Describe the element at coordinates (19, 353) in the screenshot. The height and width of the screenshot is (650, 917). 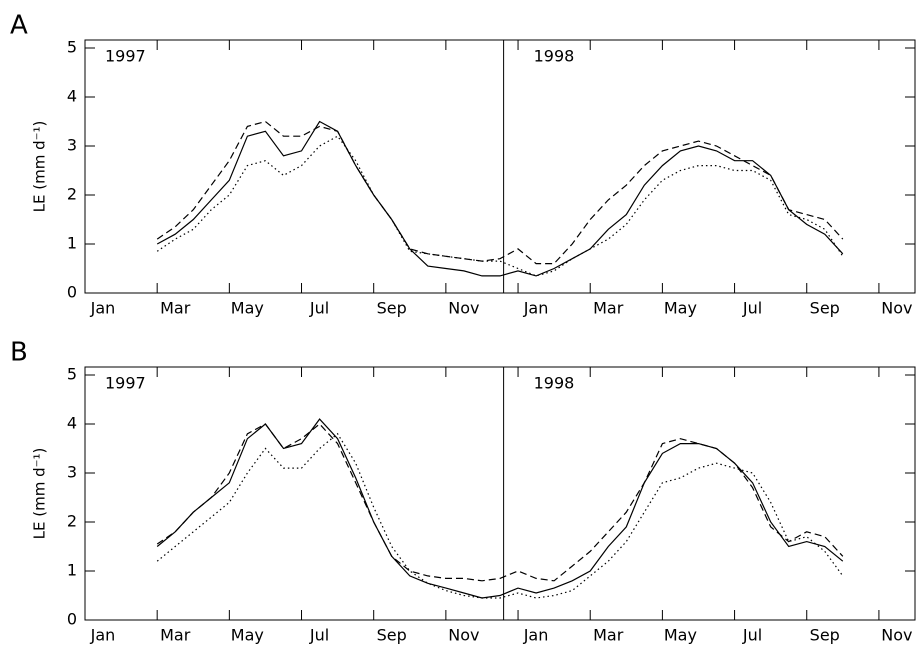
I see `panel-label: B` at that location.